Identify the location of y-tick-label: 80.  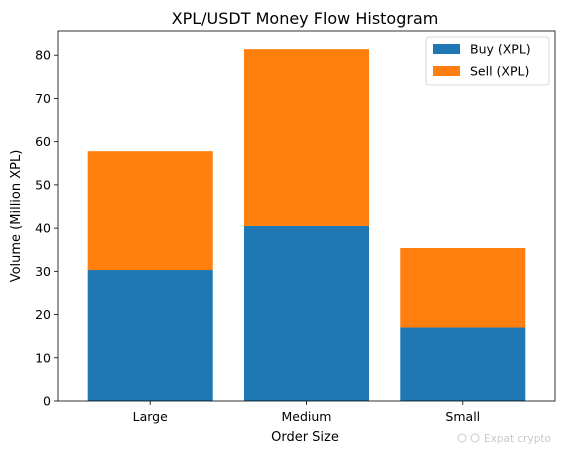
(43, 55).